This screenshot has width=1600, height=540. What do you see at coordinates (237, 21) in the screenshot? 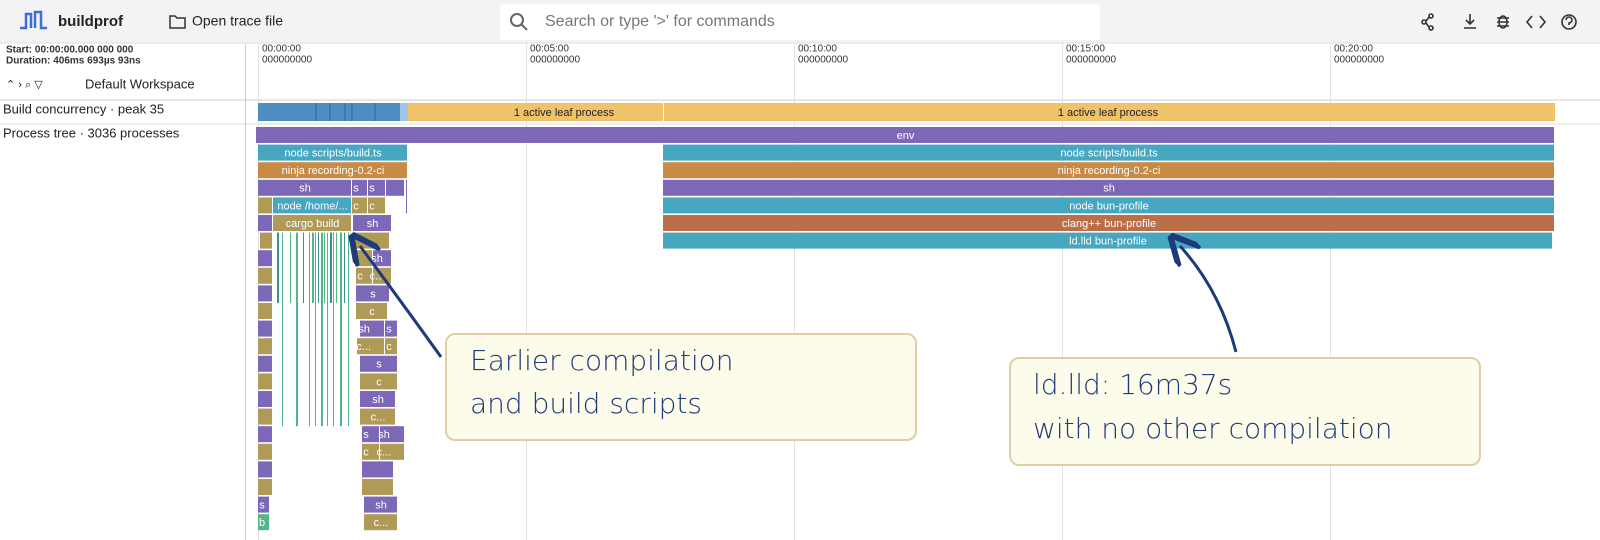
I see `open-trace: Open trace file` at bounding box center [237, 21].